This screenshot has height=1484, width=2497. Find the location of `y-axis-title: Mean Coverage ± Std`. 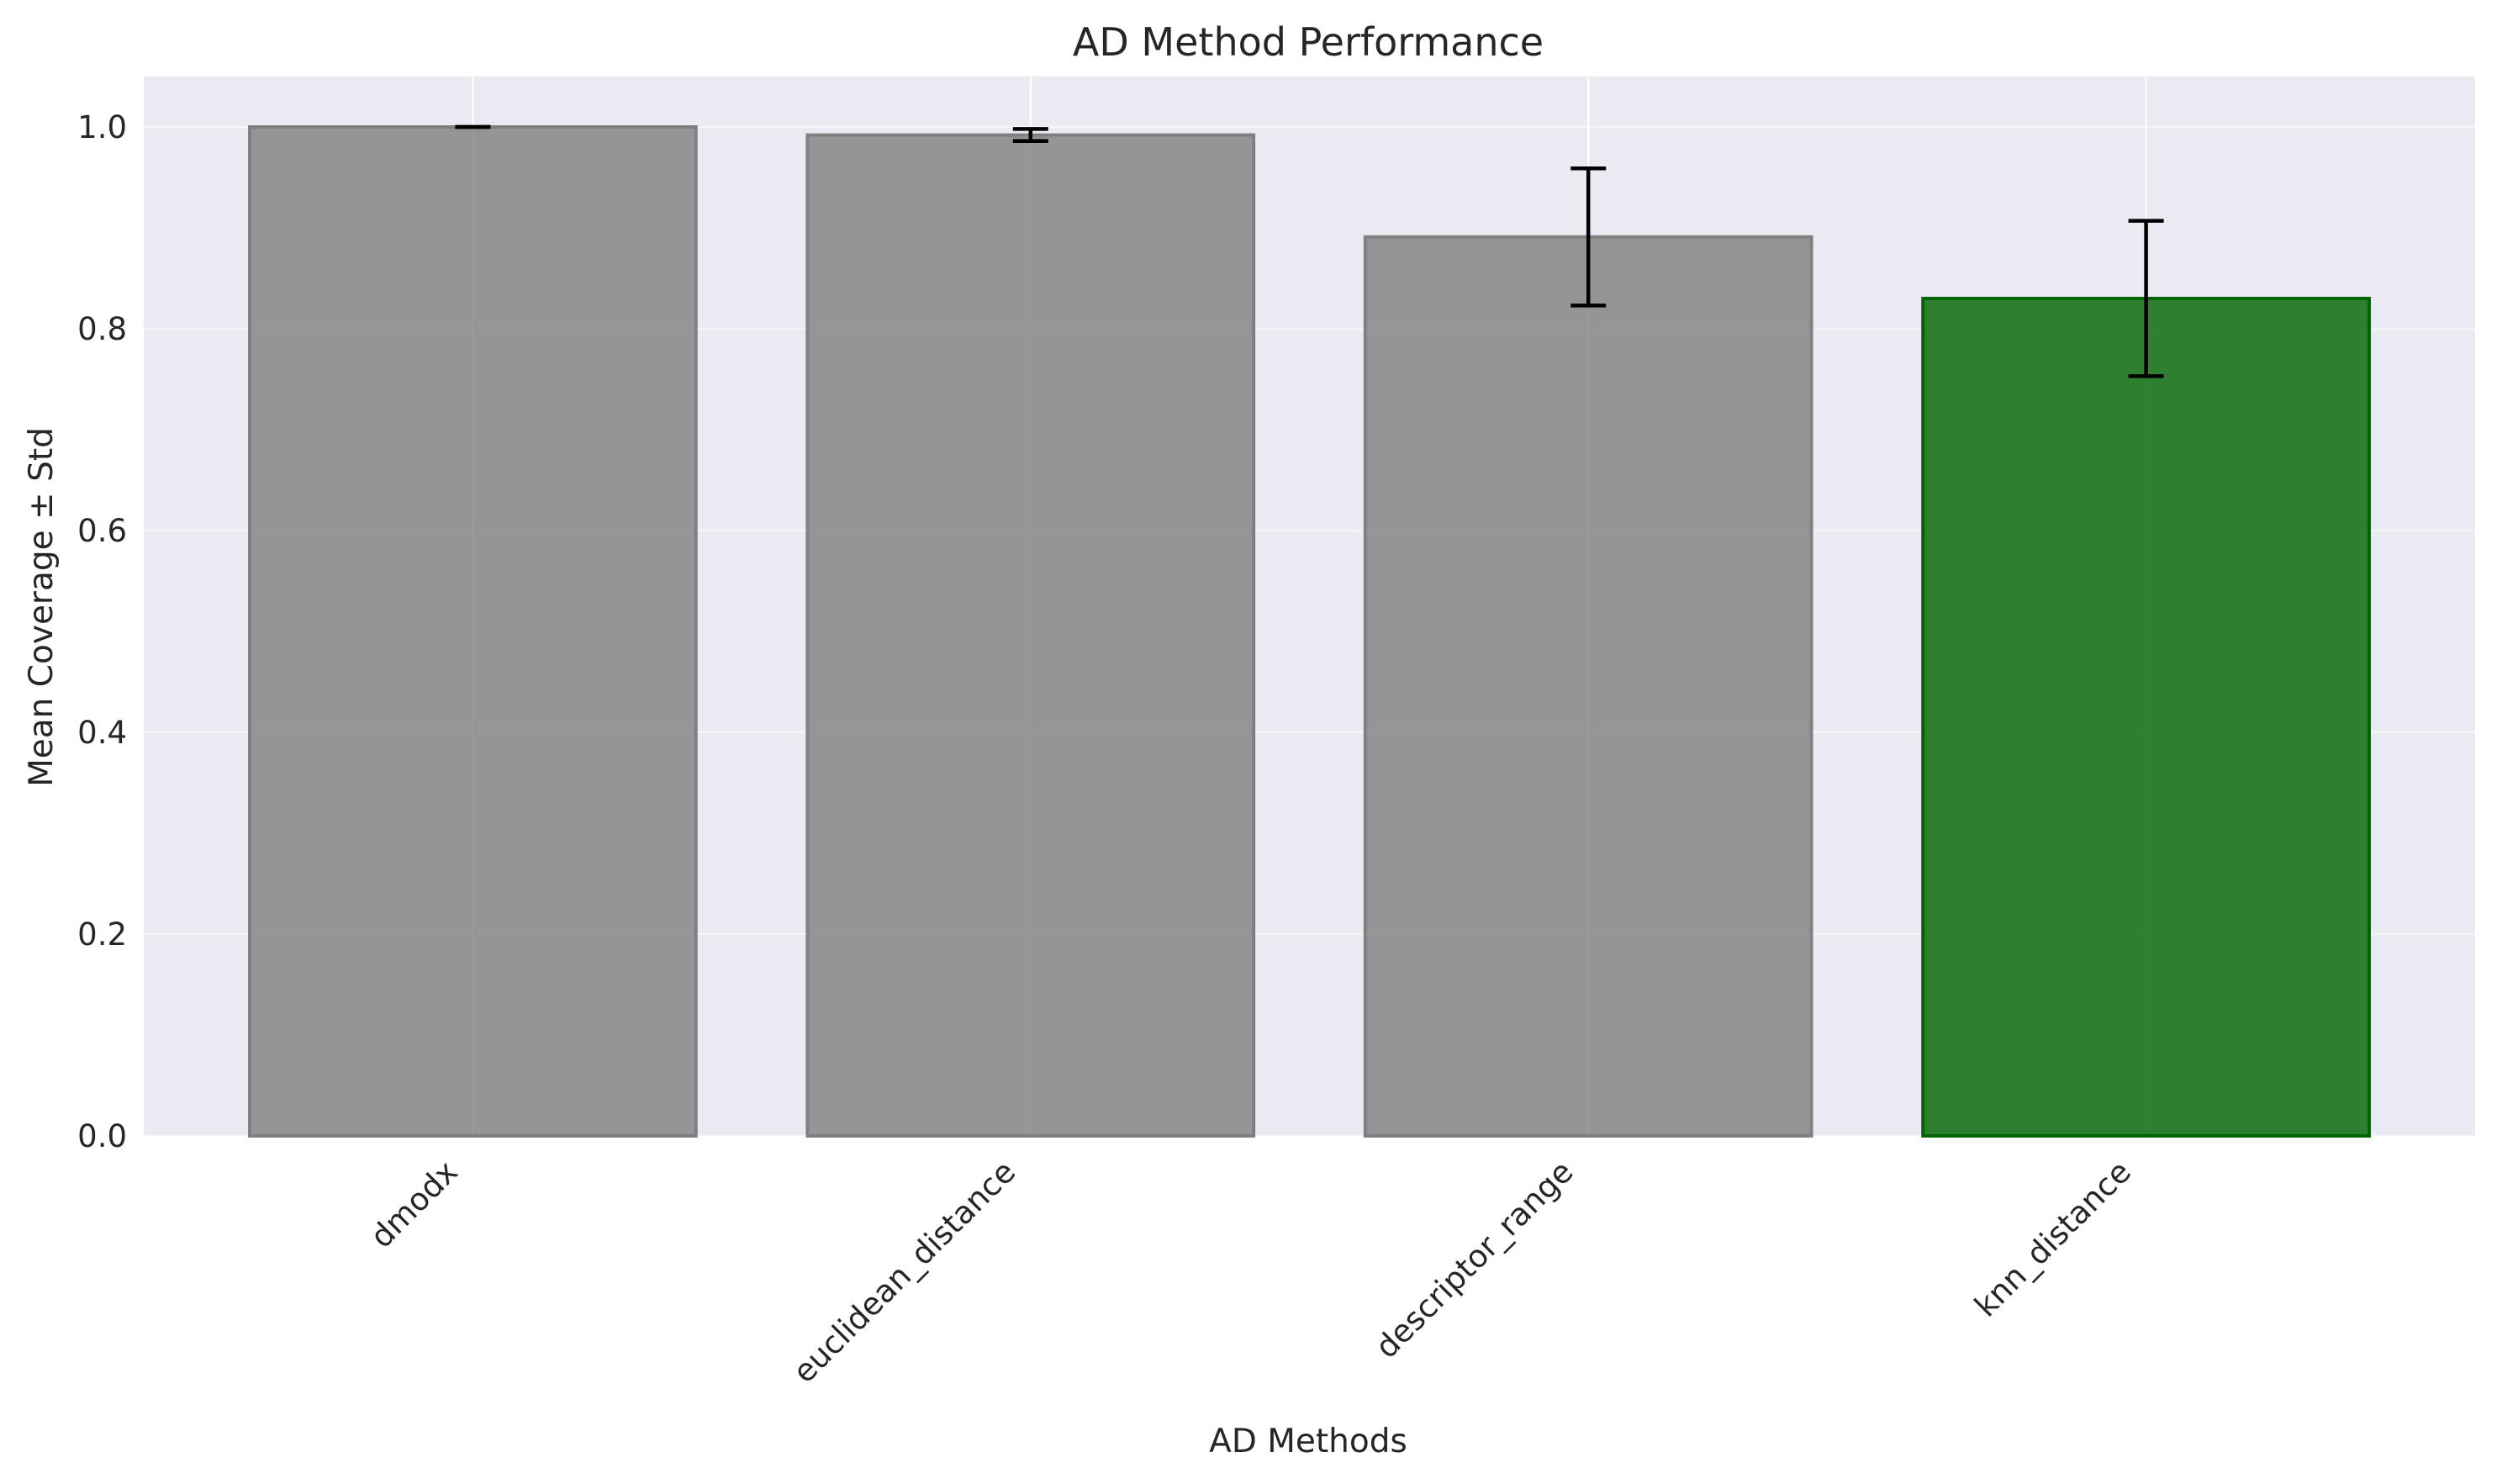

y-axis-title: Mean Coverage ± Std is located at coordinates (42, 607).